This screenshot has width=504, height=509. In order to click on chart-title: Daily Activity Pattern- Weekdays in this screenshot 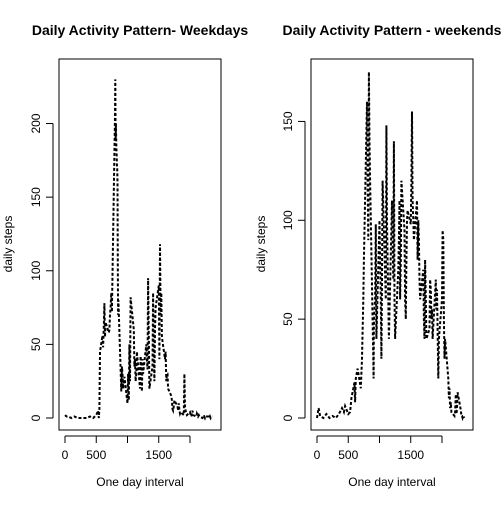, I will do `click(140, 30)`.